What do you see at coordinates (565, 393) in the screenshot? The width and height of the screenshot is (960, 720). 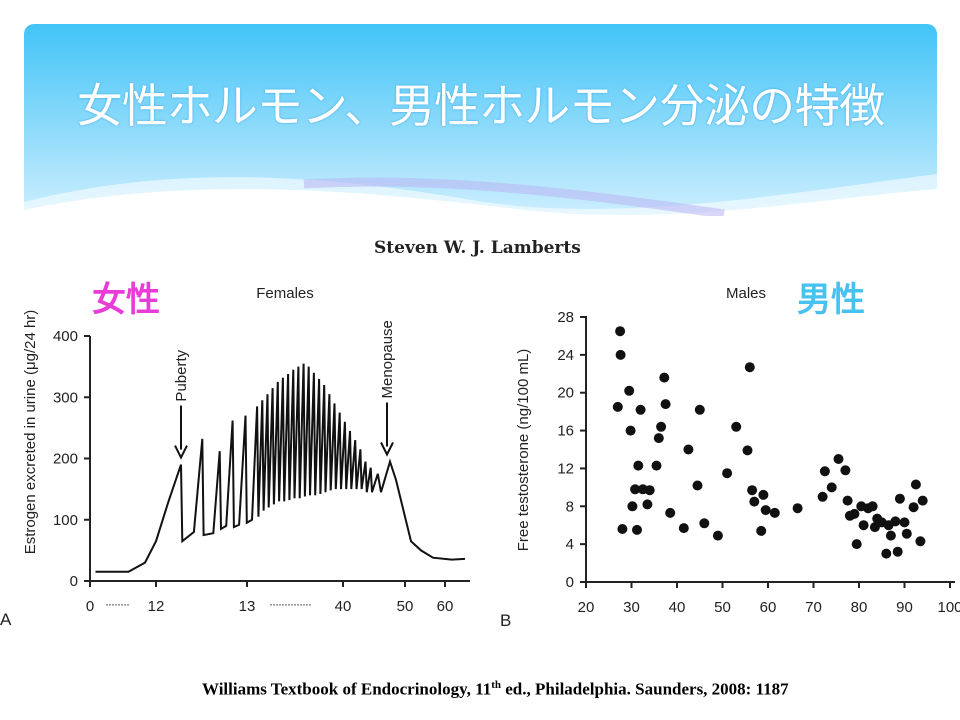 I see `ytick-label-testosterone: 20` at bounding box center [565, 393].